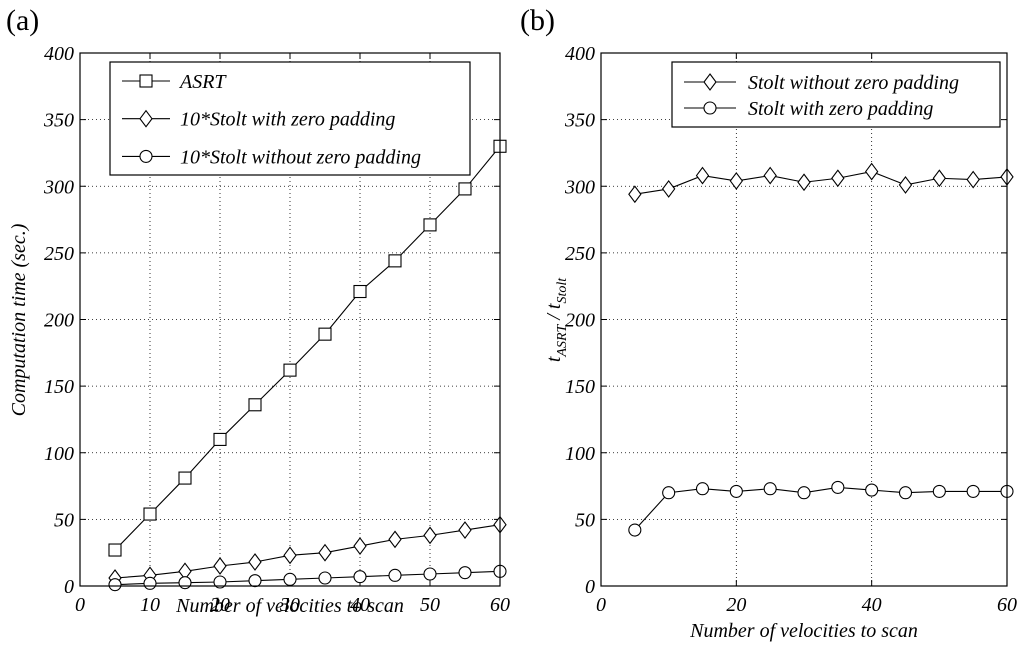 The image size is (1020, 645). Describe the element at coordinates (840, 109) in the screenshot. I see `legend-label: Stolt with zero padding` at that location.